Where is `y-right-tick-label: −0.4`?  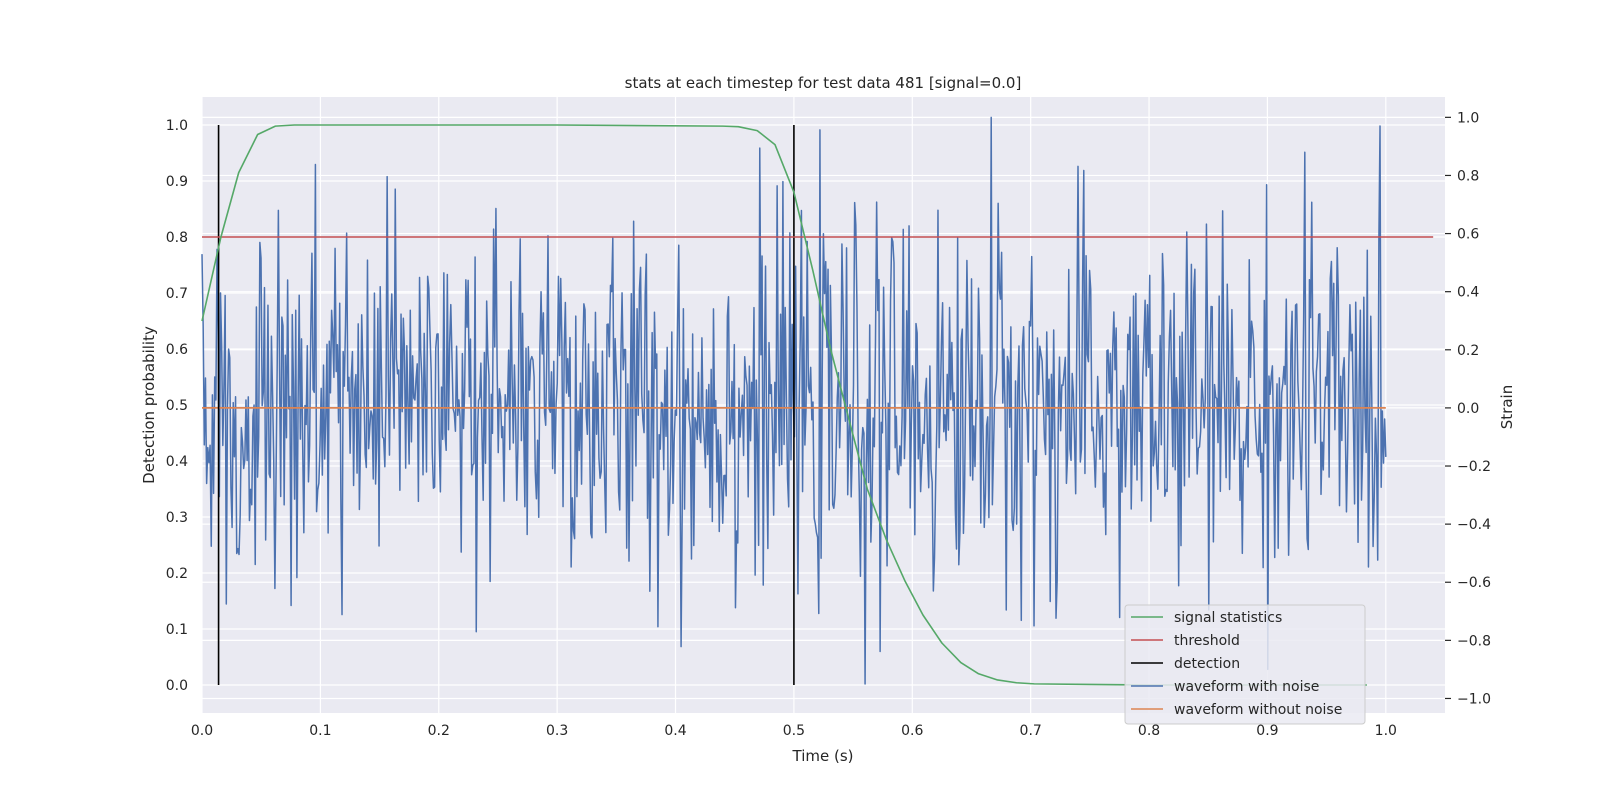
y-right-tick-label: −0.4 is located at coordinates (1474, 525).